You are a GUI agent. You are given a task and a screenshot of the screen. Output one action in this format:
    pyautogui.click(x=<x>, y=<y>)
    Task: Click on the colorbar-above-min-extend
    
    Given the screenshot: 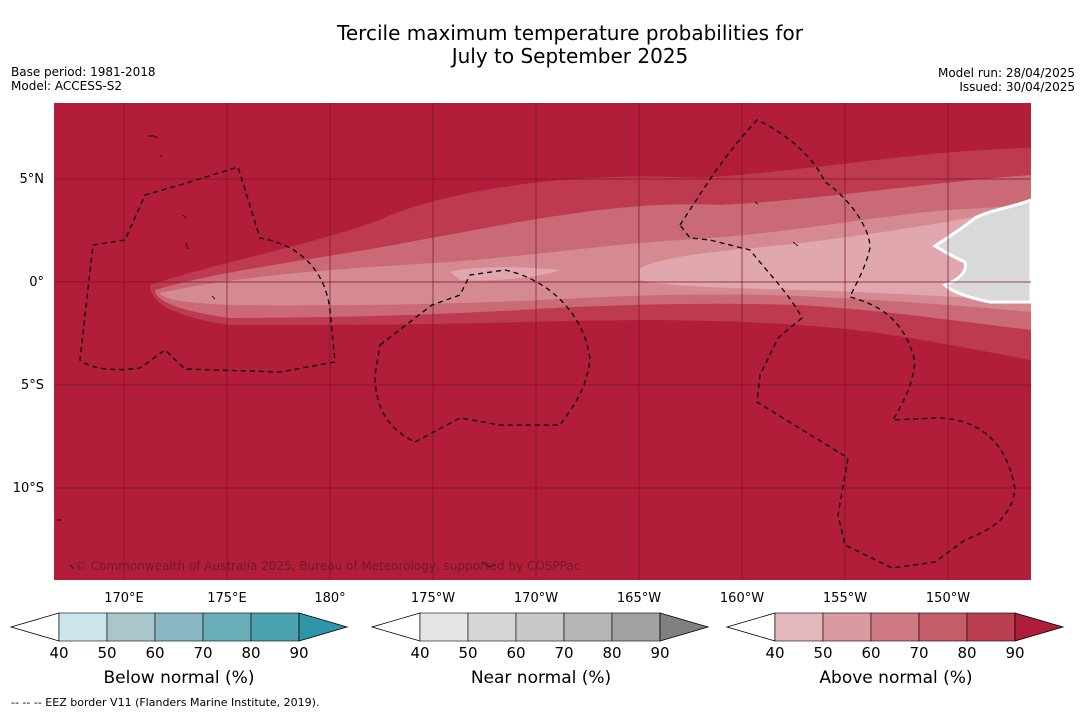 What is the action you would take?
    pyautogui.click(x=750, y=627)
    